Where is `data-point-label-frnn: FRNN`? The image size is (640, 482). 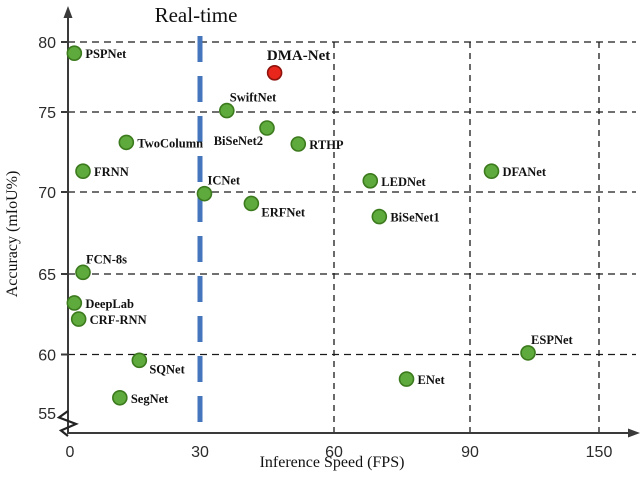 data-point-label-frnn: FRNN is located at coordinates (111, 172).